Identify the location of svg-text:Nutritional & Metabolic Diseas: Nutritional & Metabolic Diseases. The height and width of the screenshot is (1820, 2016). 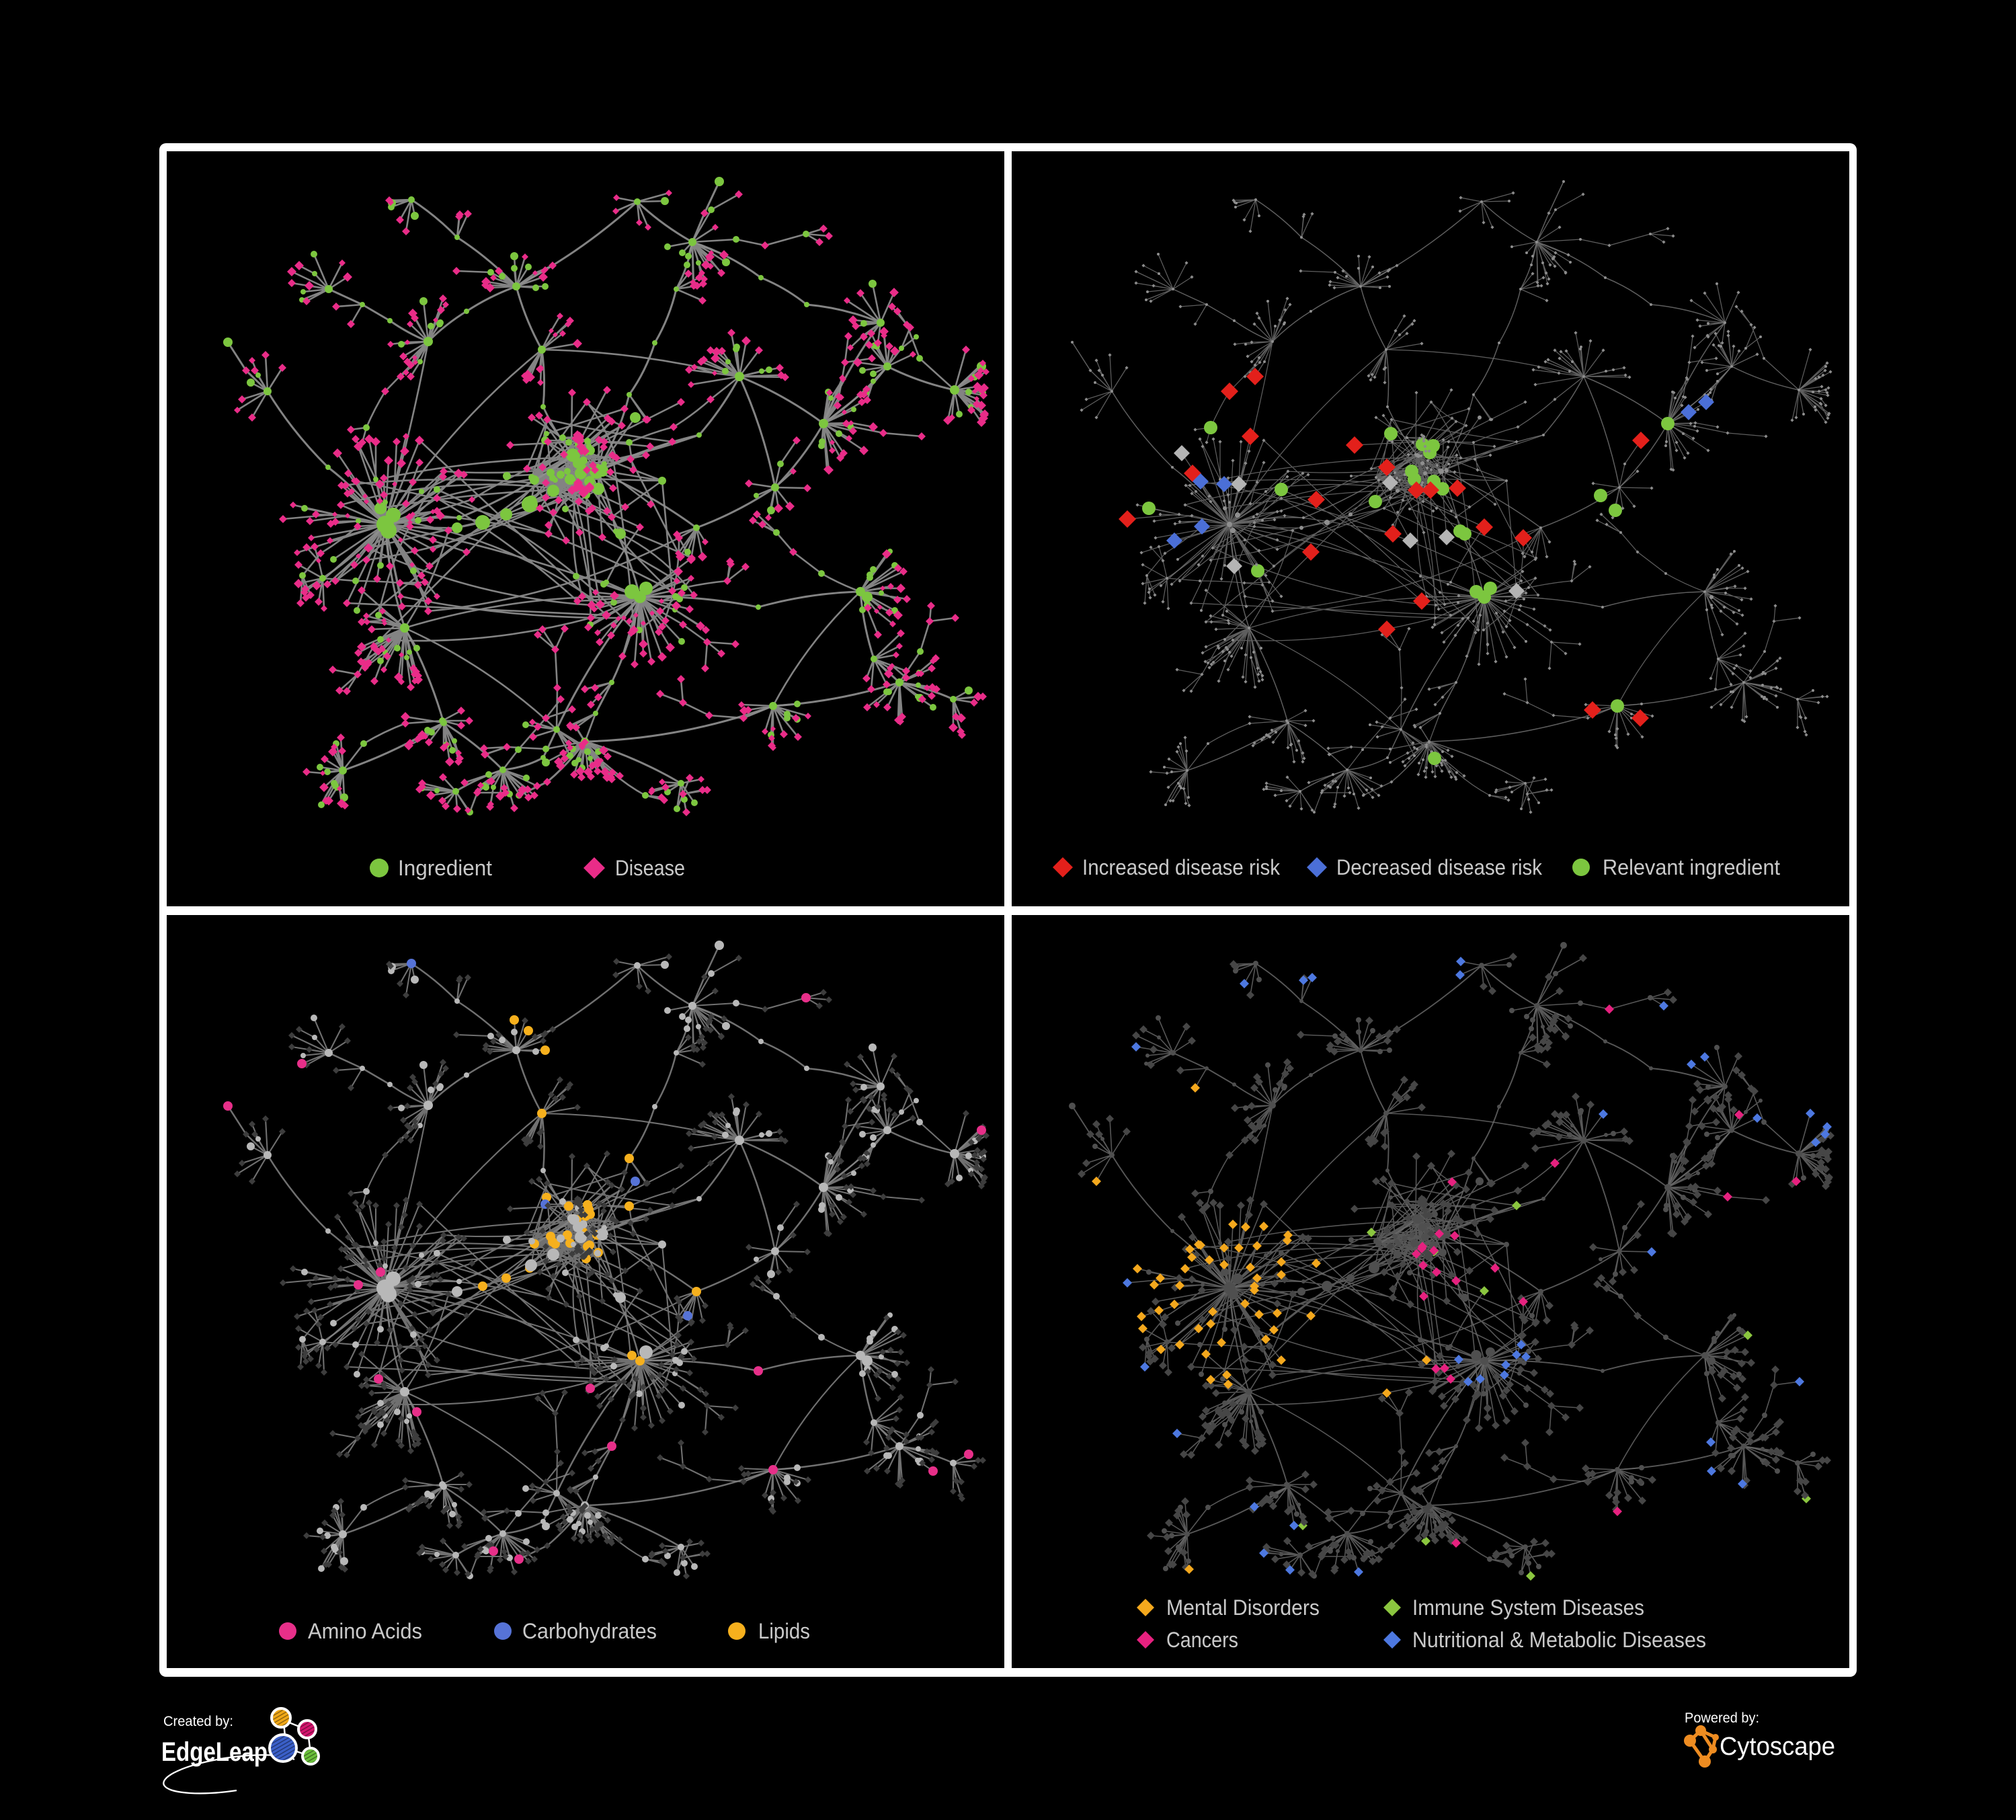
(1559, 1640).